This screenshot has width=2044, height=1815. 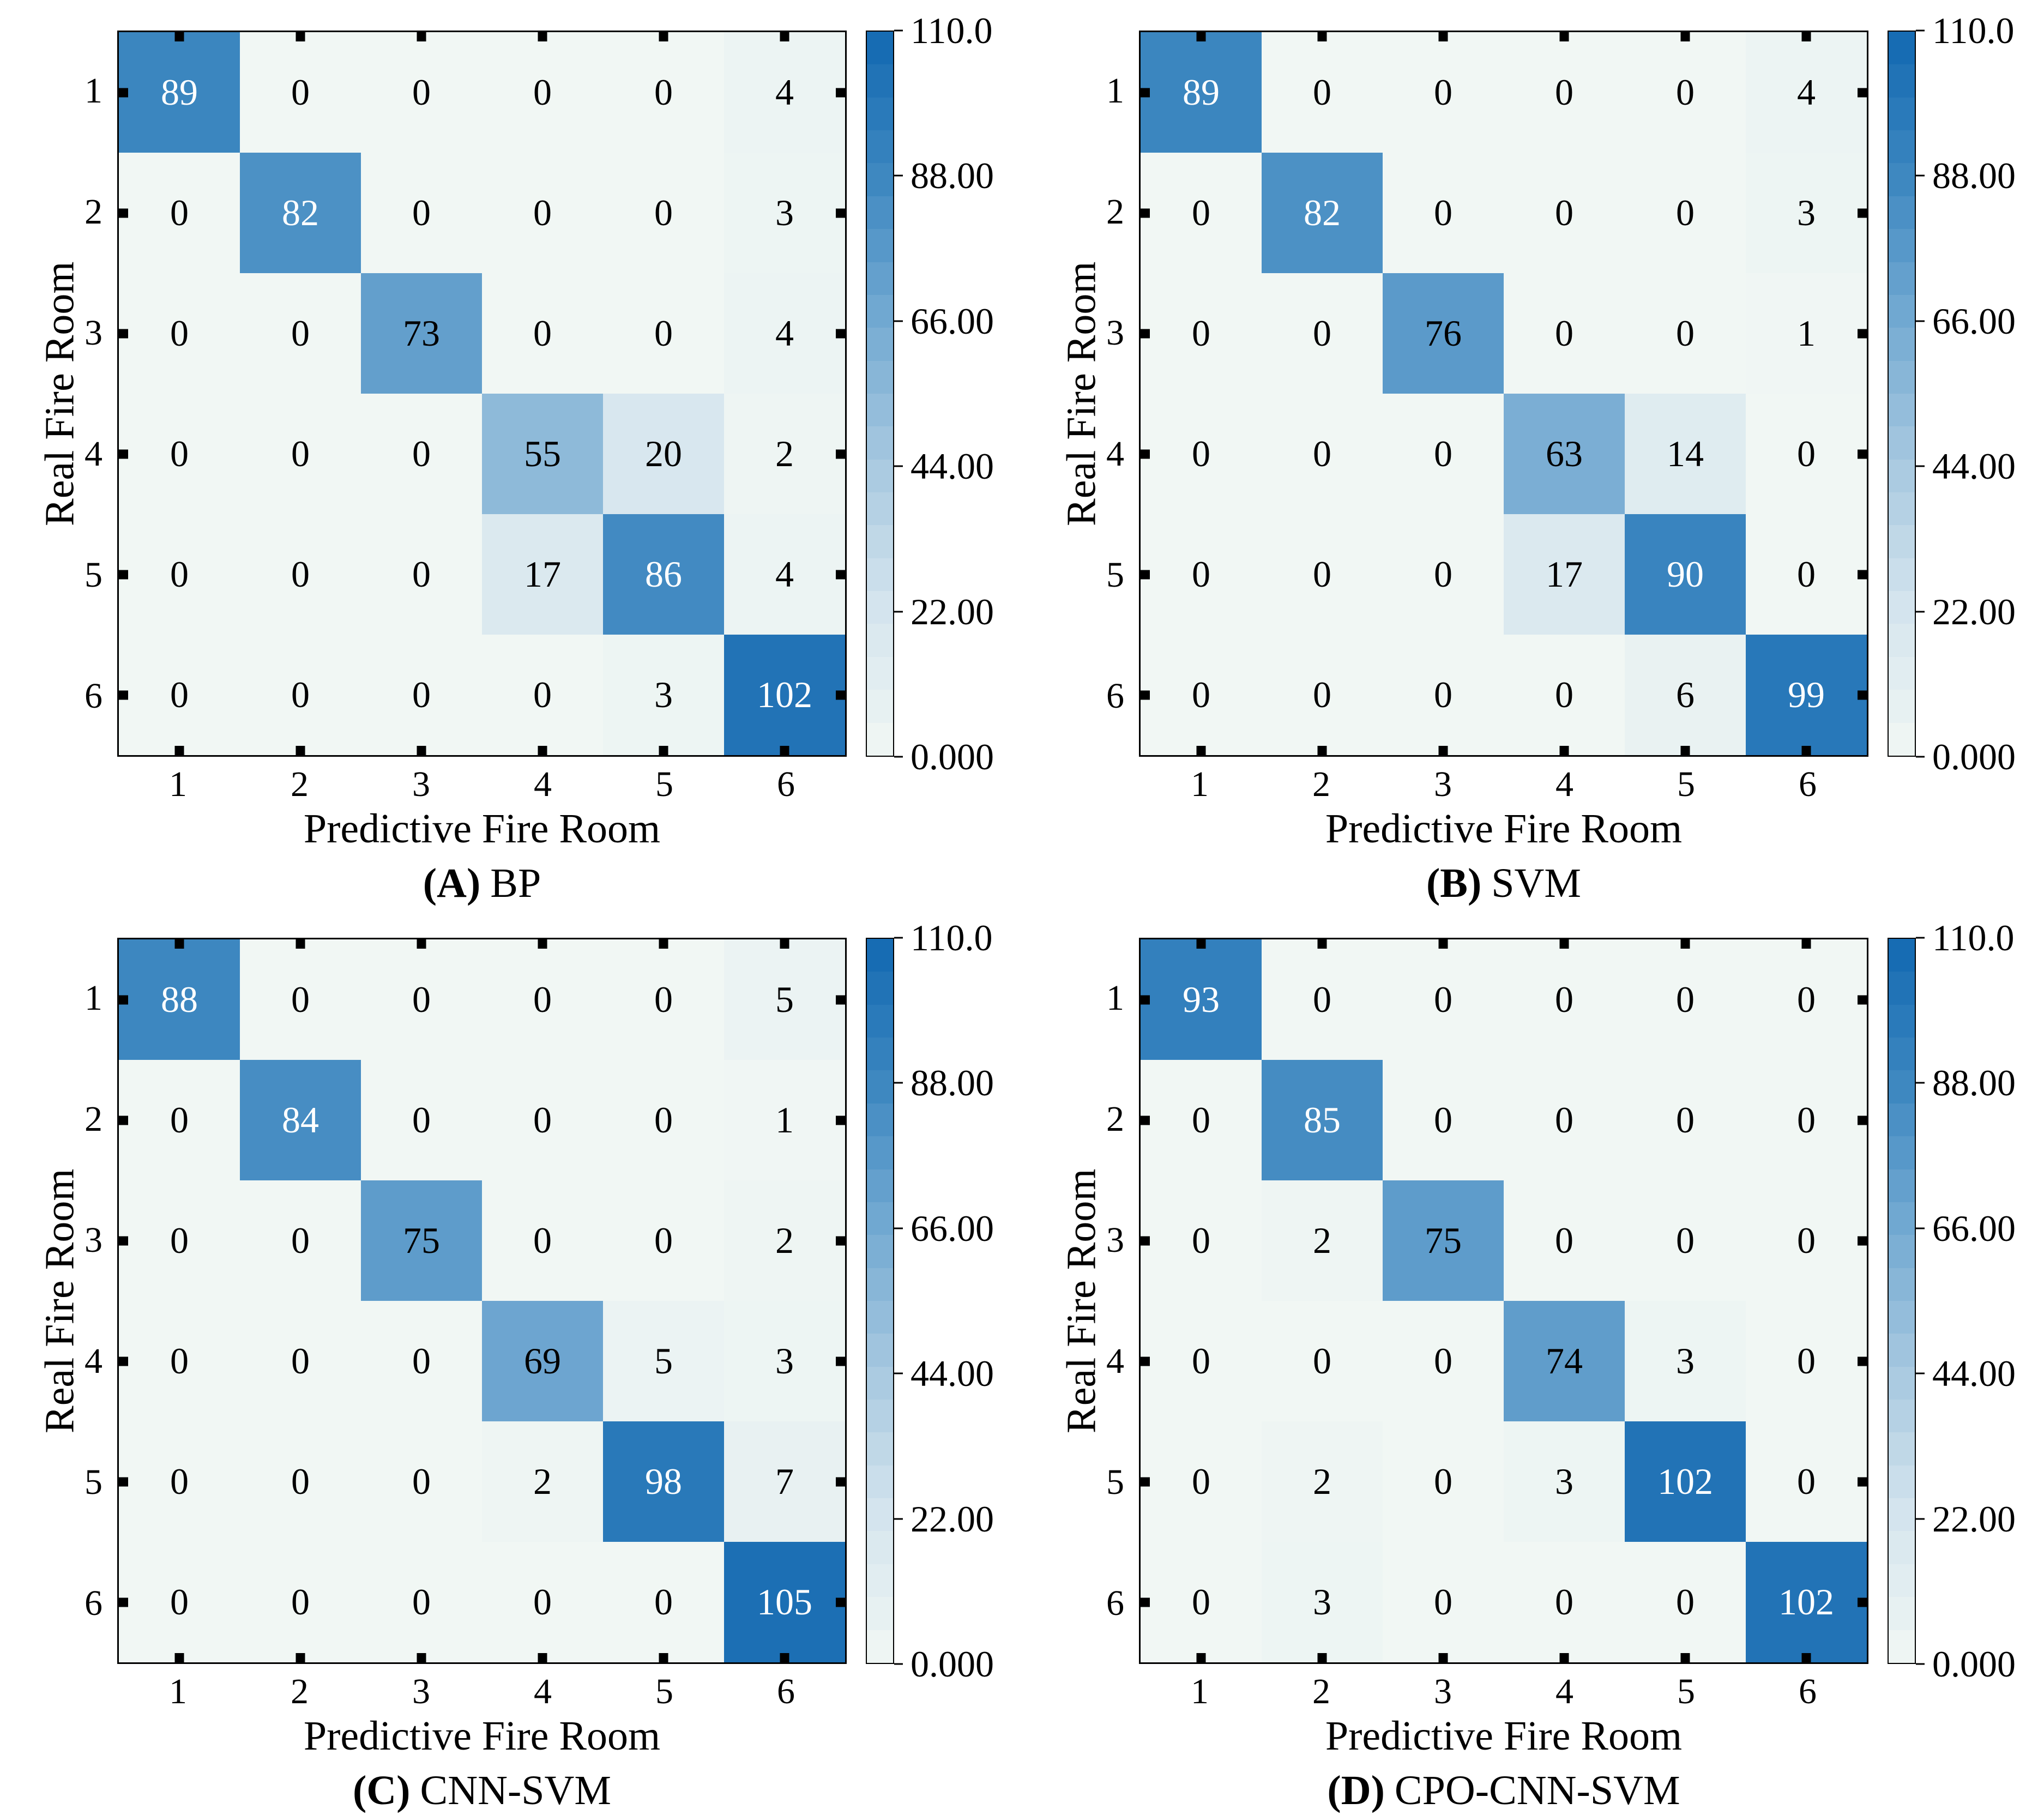 I want to click on caption-model-name: CPO-CNN-SVM, so click(x=1537, y=1790).